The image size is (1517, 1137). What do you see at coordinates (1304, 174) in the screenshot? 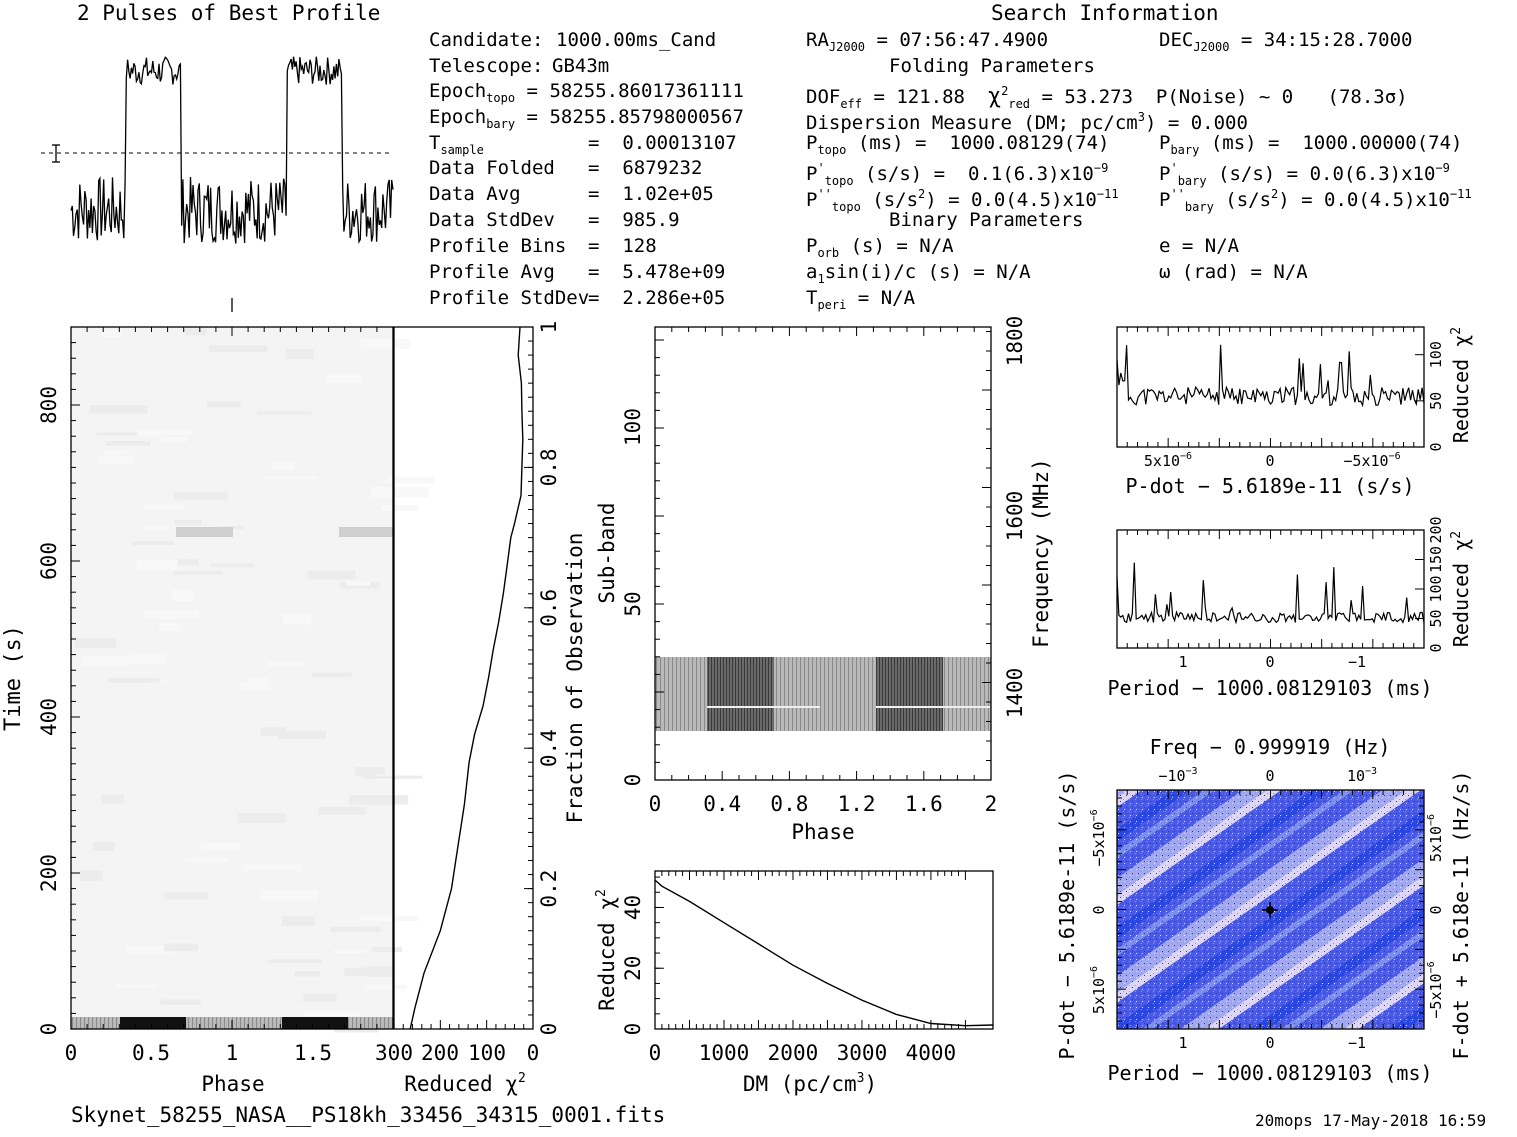
I see `pd-bary-row: P'bary (s/s) = 0.0(6.3)x10−9` at bounding box center [1304, 174].